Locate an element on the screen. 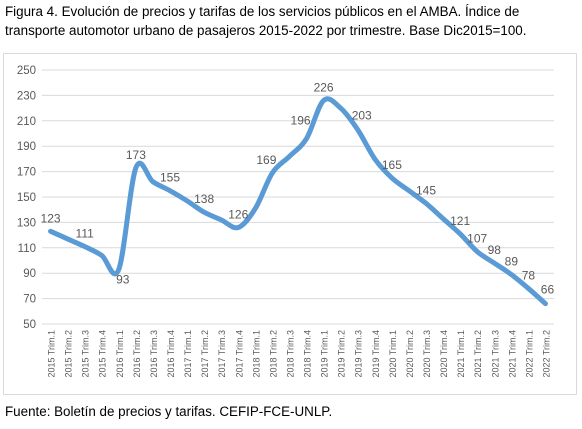 This screenshot has height=429, width=582. x-tick-label: 2018 Trim.3 is located at coordinates (290, 354).